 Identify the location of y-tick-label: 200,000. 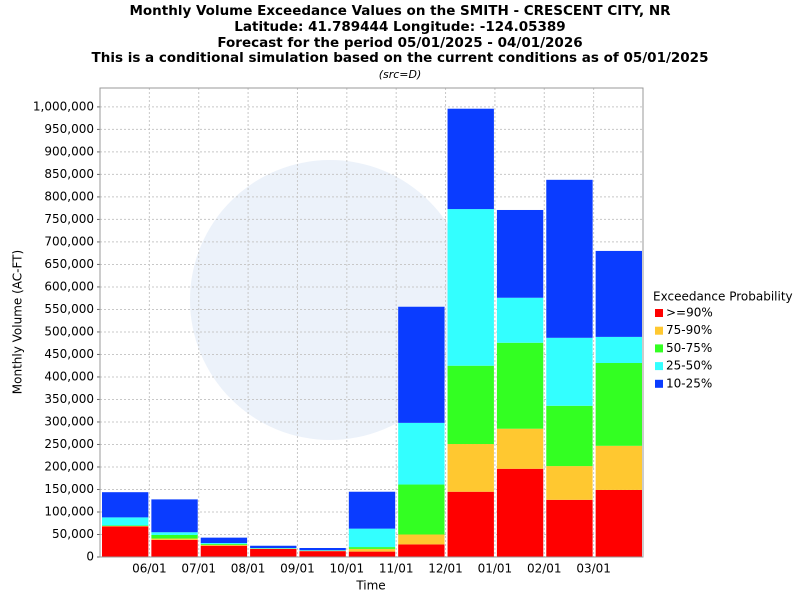
(69, 466).